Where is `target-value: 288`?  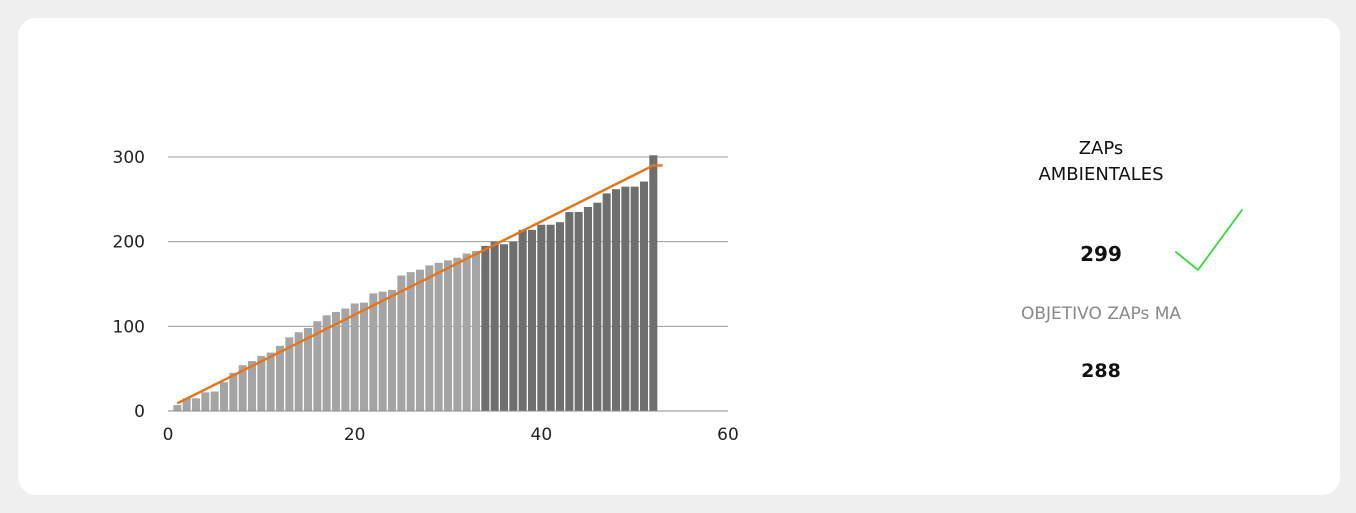 target-value: 288 is located at coordinates (1101, 371).